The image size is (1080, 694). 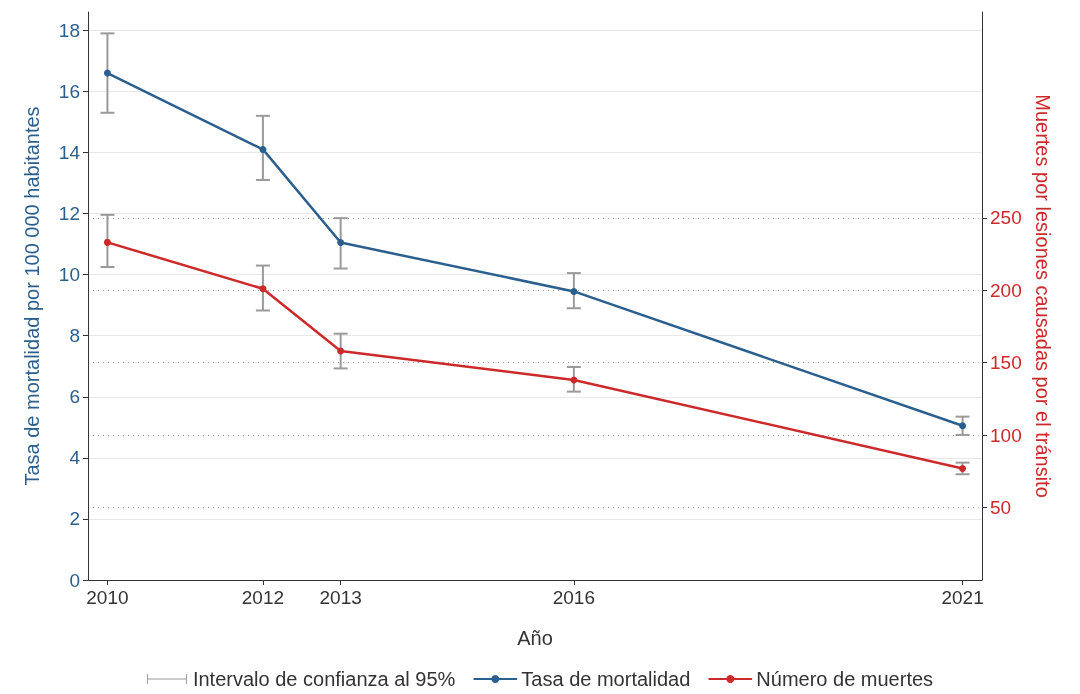 I want to click on x-axis-title: Año, so click(x=535, y=638).